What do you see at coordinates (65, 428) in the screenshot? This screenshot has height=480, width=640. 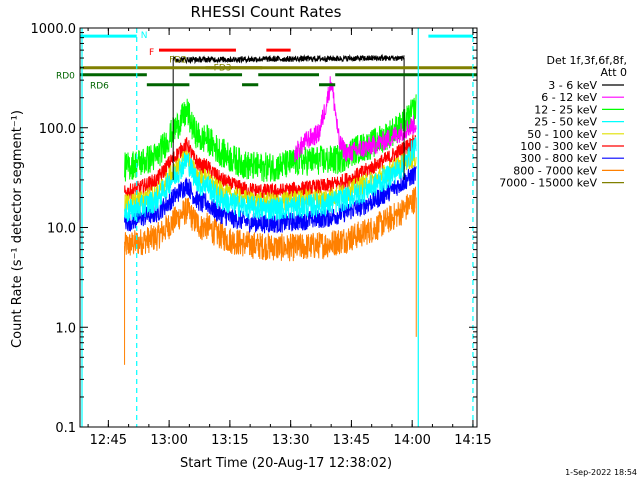 I see `y-tick-label-0-1: 0.1` at bounding box center [65, 428].